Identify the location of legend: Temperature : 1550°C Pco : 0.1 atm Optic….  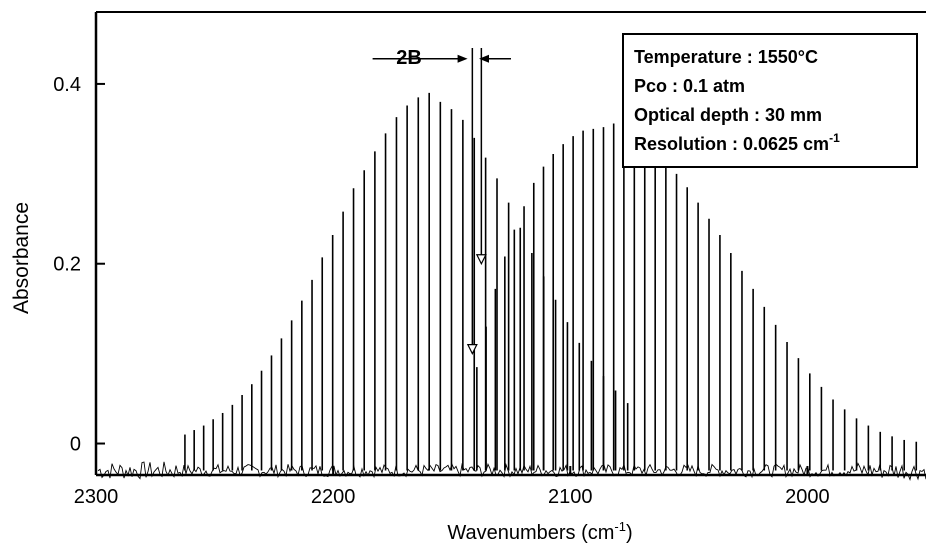
(770, 100).